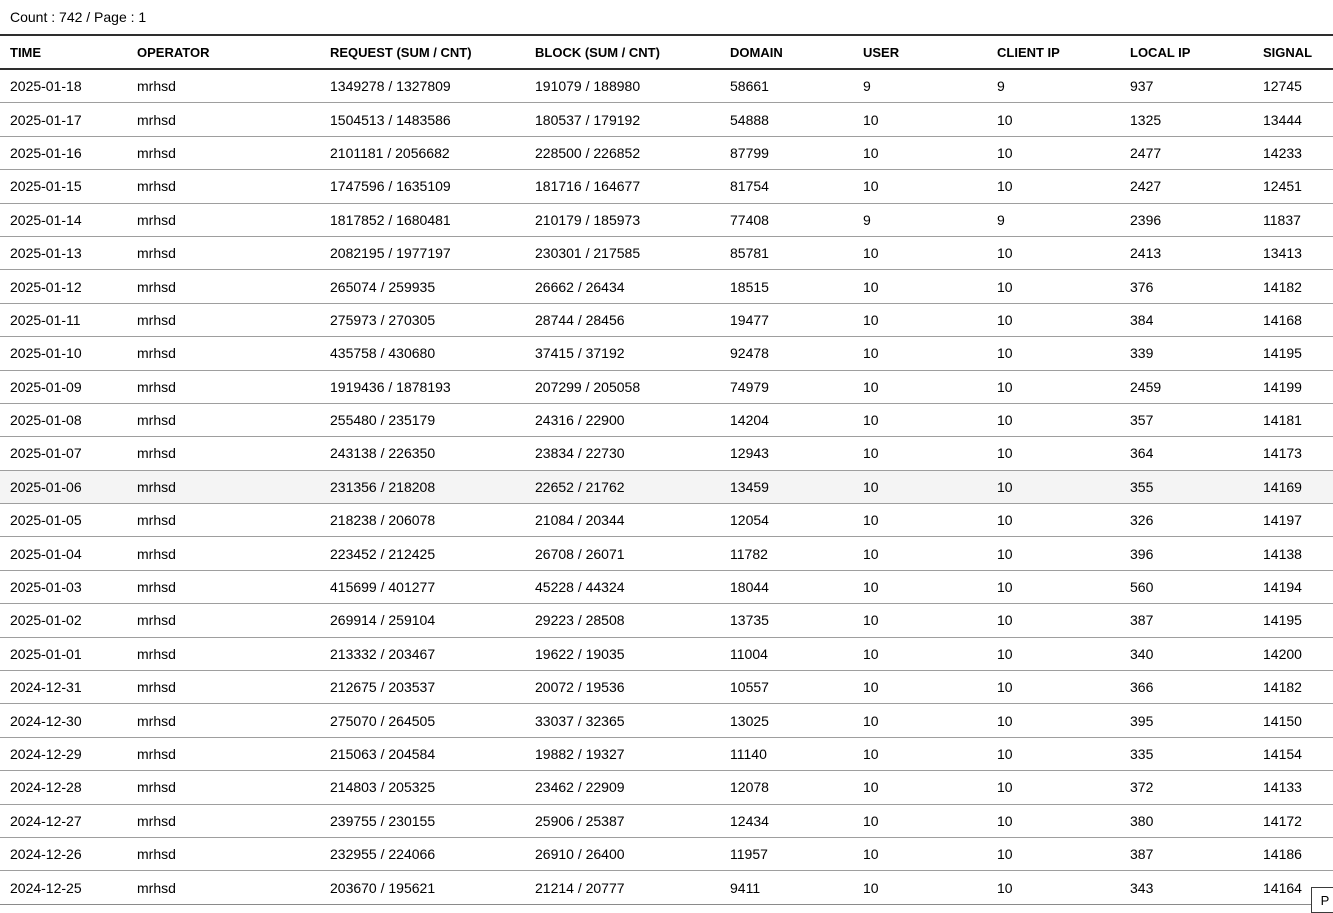  Describe the element at coordinates (1293, 821) in the screenshot. I see `cell-signal: 14172` at that location.